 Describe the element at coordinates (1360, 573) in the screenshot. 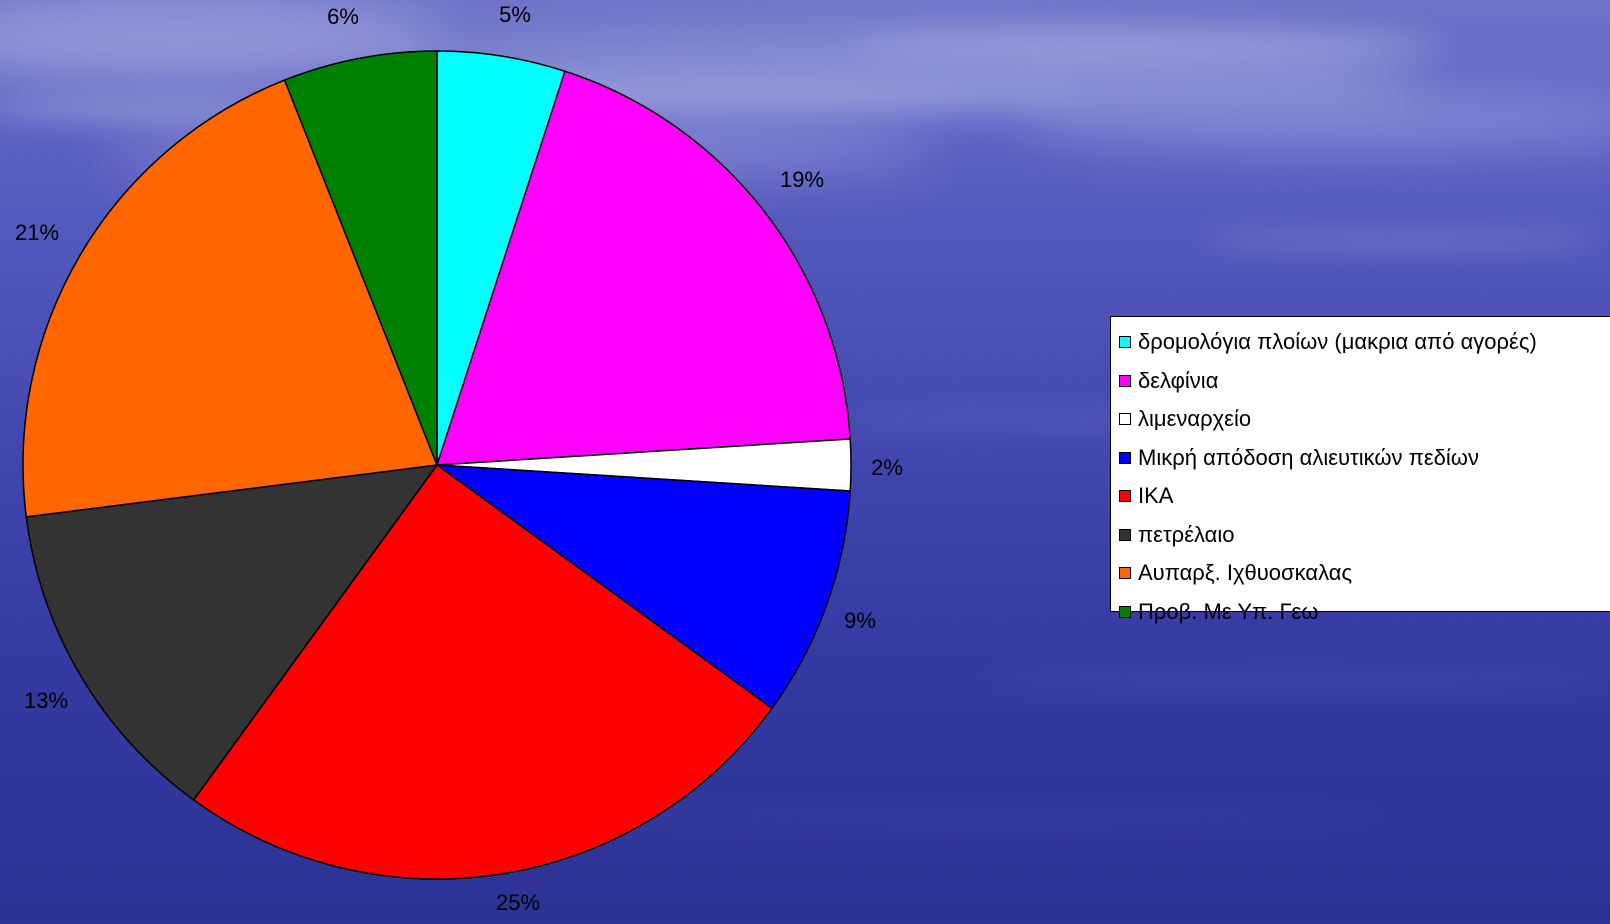

I see `legend-item: Αυπαρξ. Ιχθυοσκαλας` at that location.